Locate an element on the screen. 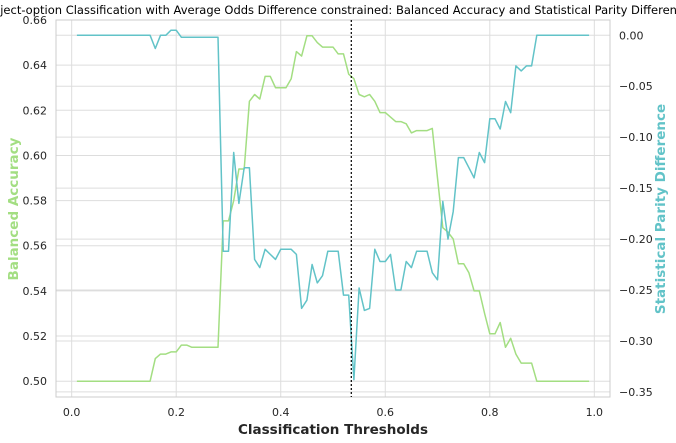 This screenshot has width=676, height=443. y-right-tick-label: −0.05 is located at coordinates (636, 86).